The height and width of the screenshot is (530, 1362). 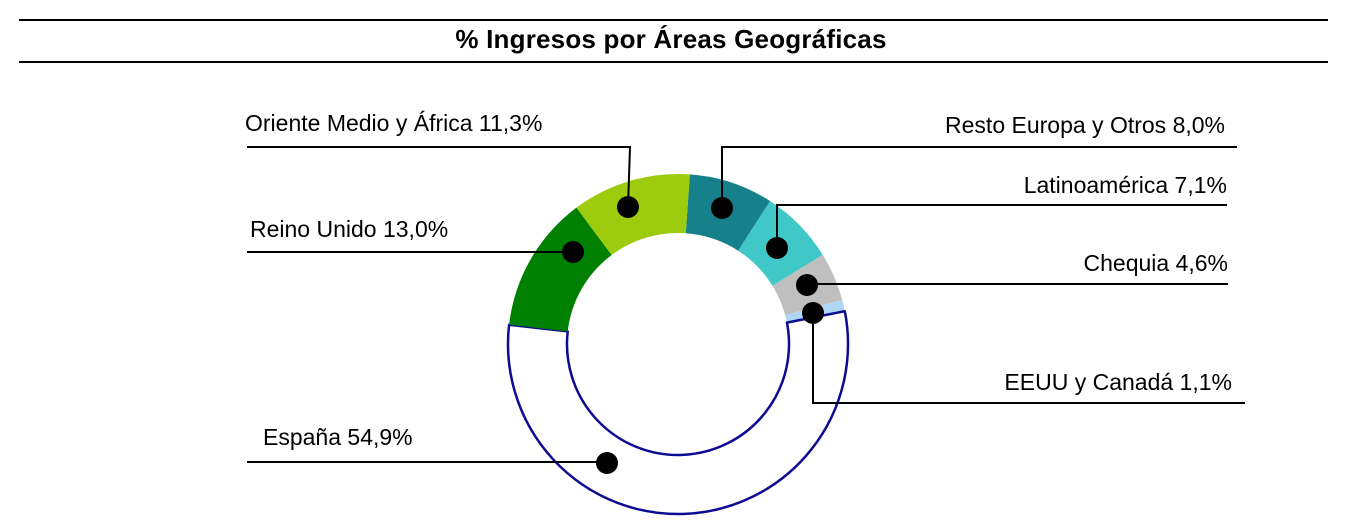 I want to click on callout-dot-espana, so click(x=607, y=463).